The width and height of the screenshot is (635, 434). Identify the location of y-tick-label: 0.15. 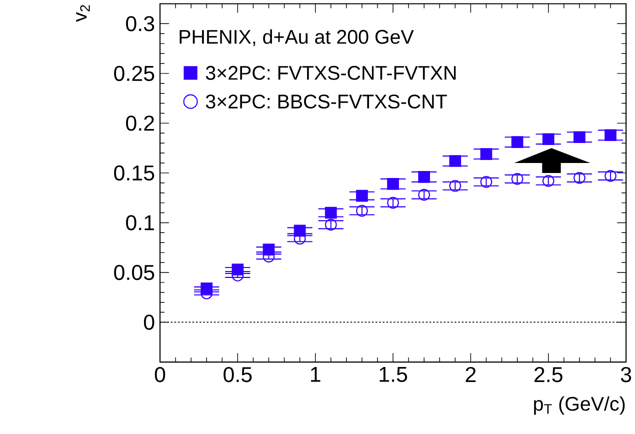
(134, 173).